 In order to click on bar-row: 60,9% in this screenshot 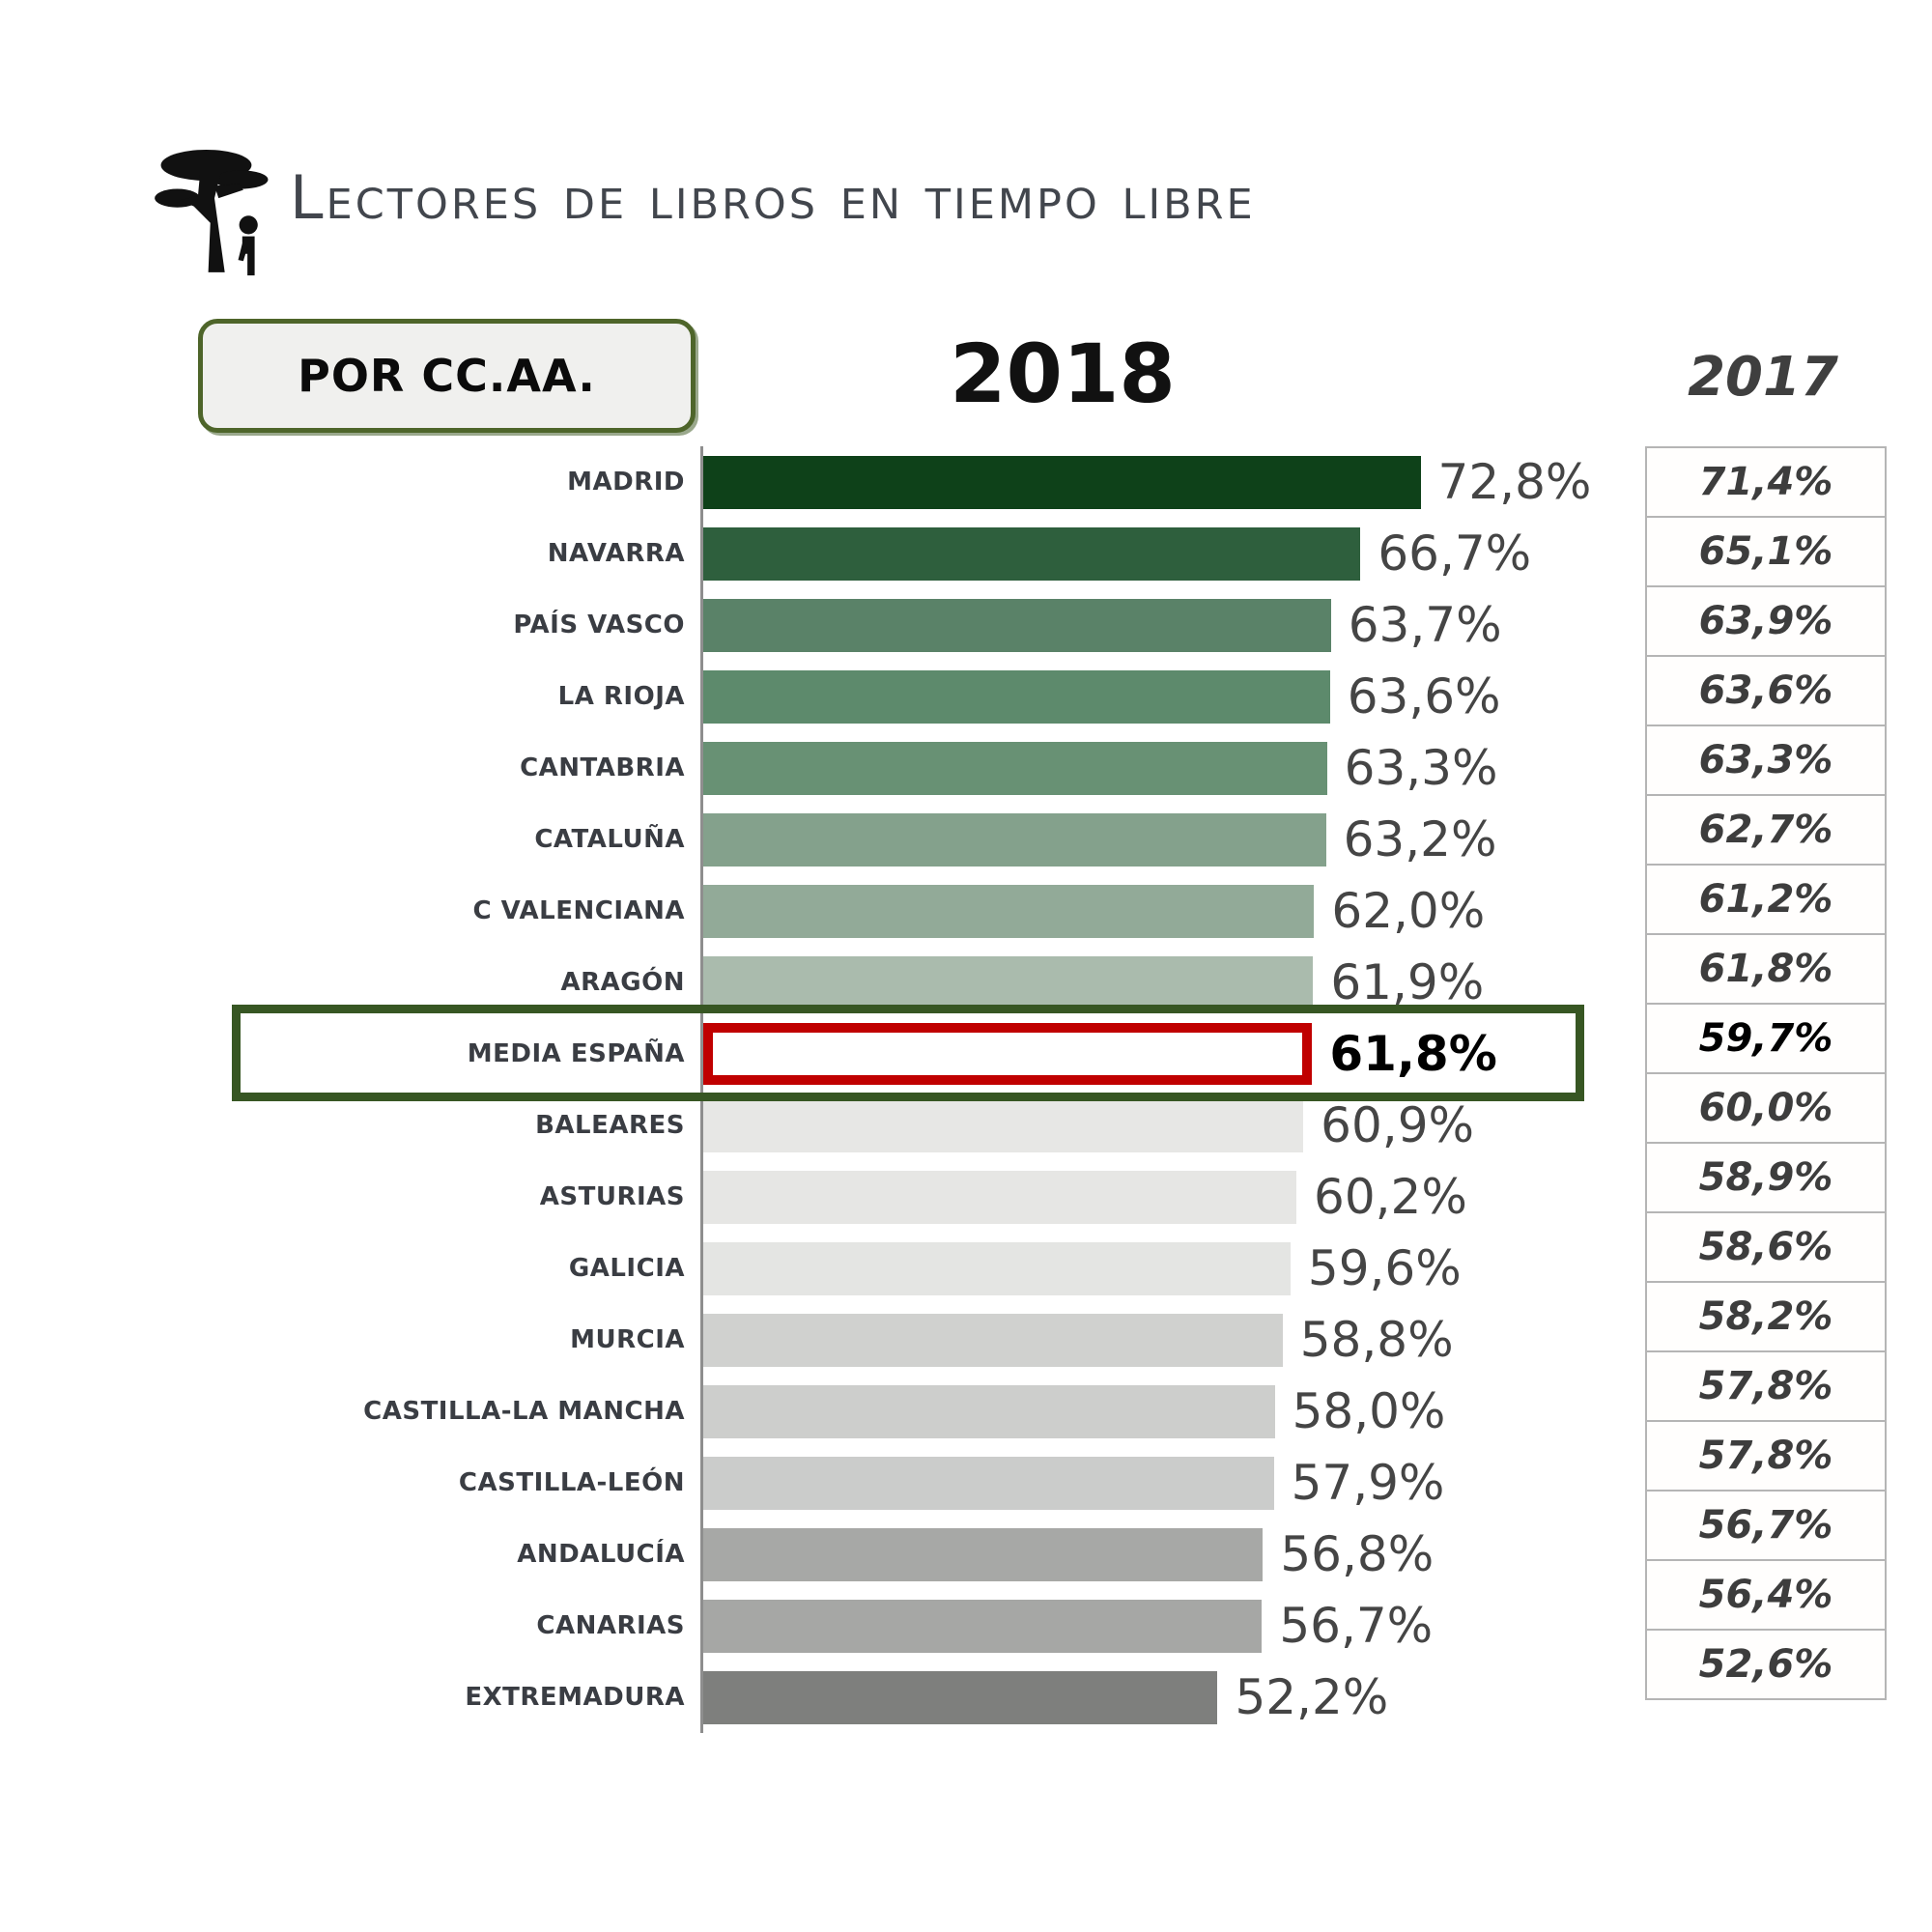, I will do `click(1174, 1125)`.